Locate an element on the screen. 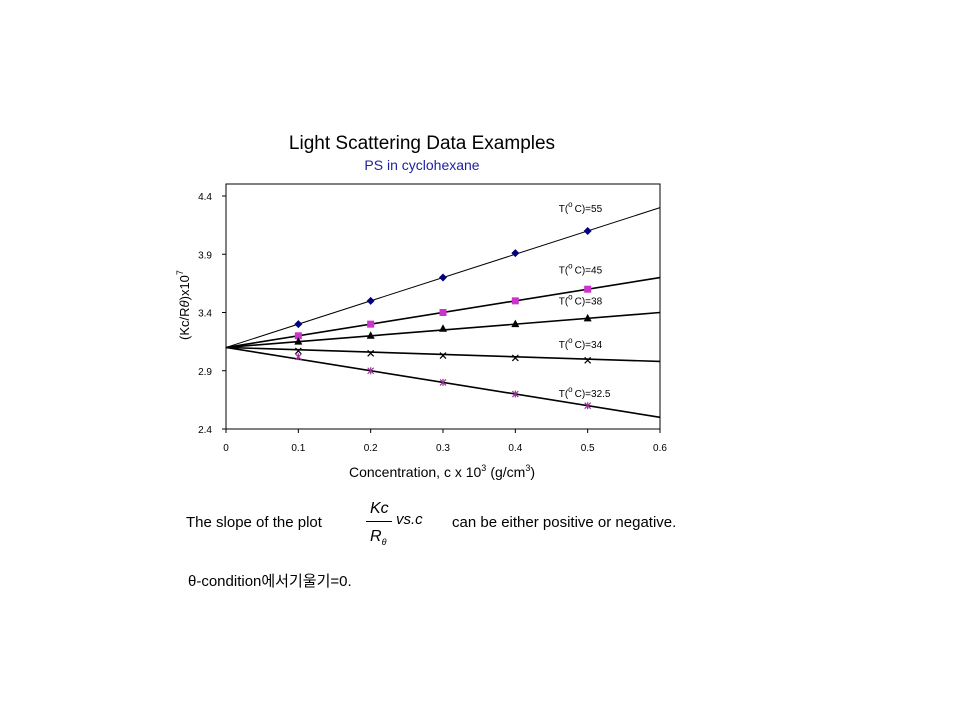  series-label-2: T(o C)=38 is located at coordinates (581, 300).